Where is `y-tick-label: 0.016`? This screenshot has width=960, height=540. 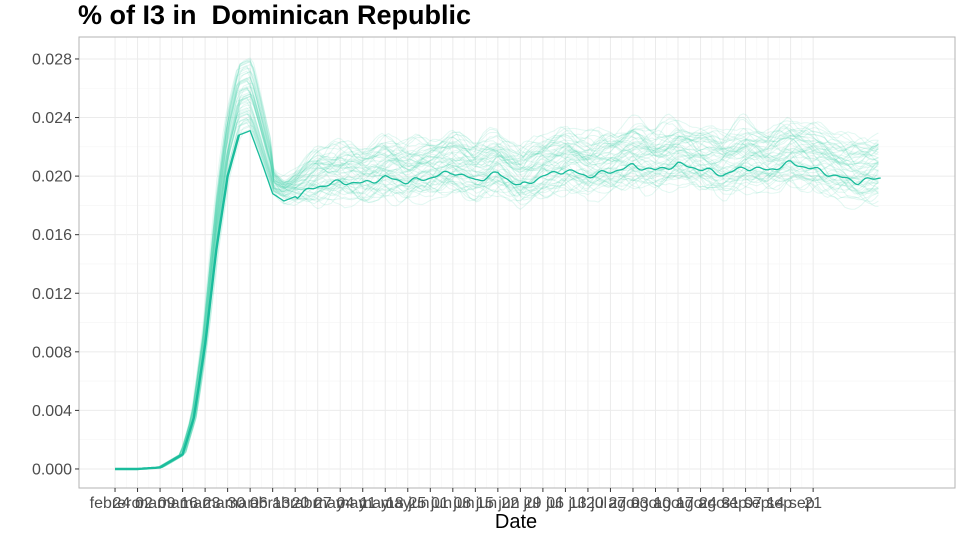 y-tick-label: 0.016 is located at coordinates (52, 235).